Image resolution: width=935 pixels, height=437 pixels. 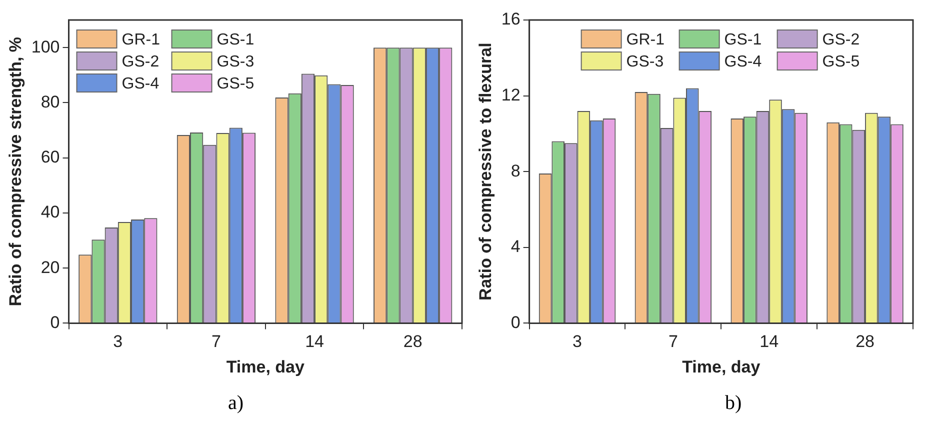 What do you see at coordinates (45, 46) in the screenshot?
I see `y-tick-label: 100` at bounding box center [45, 46].